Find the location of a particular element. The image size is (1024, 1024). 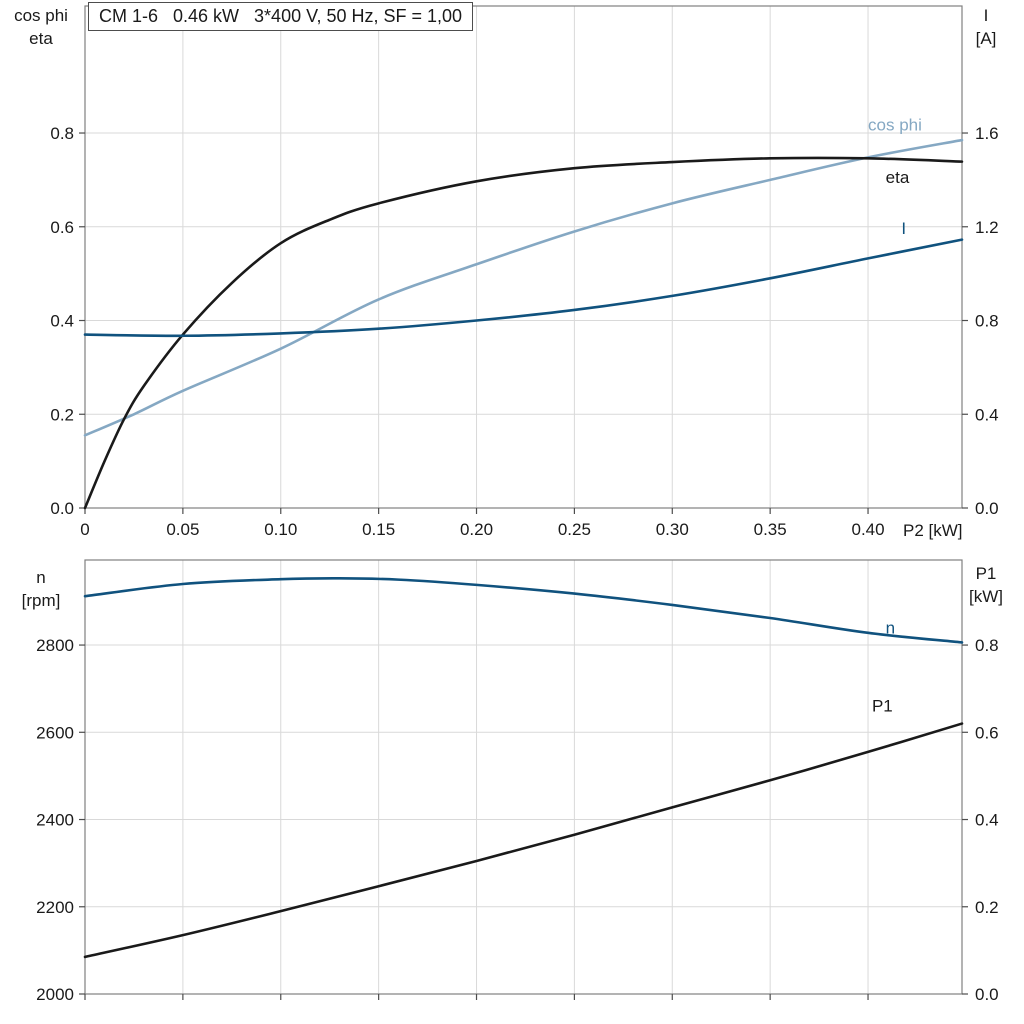

x-tick-label: 0.05 is located at coordinates (182, 529).